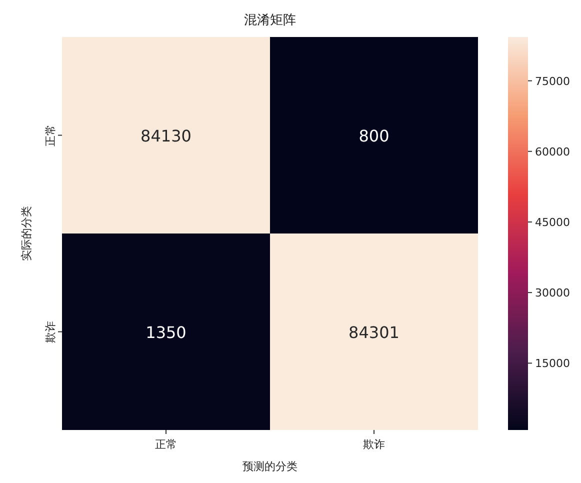 Image resolution: width=581 pixels, height=483 pixels. Describe the element at coordinates (374, 332) in the screenshot. I see `data-label: 84301` at that location.